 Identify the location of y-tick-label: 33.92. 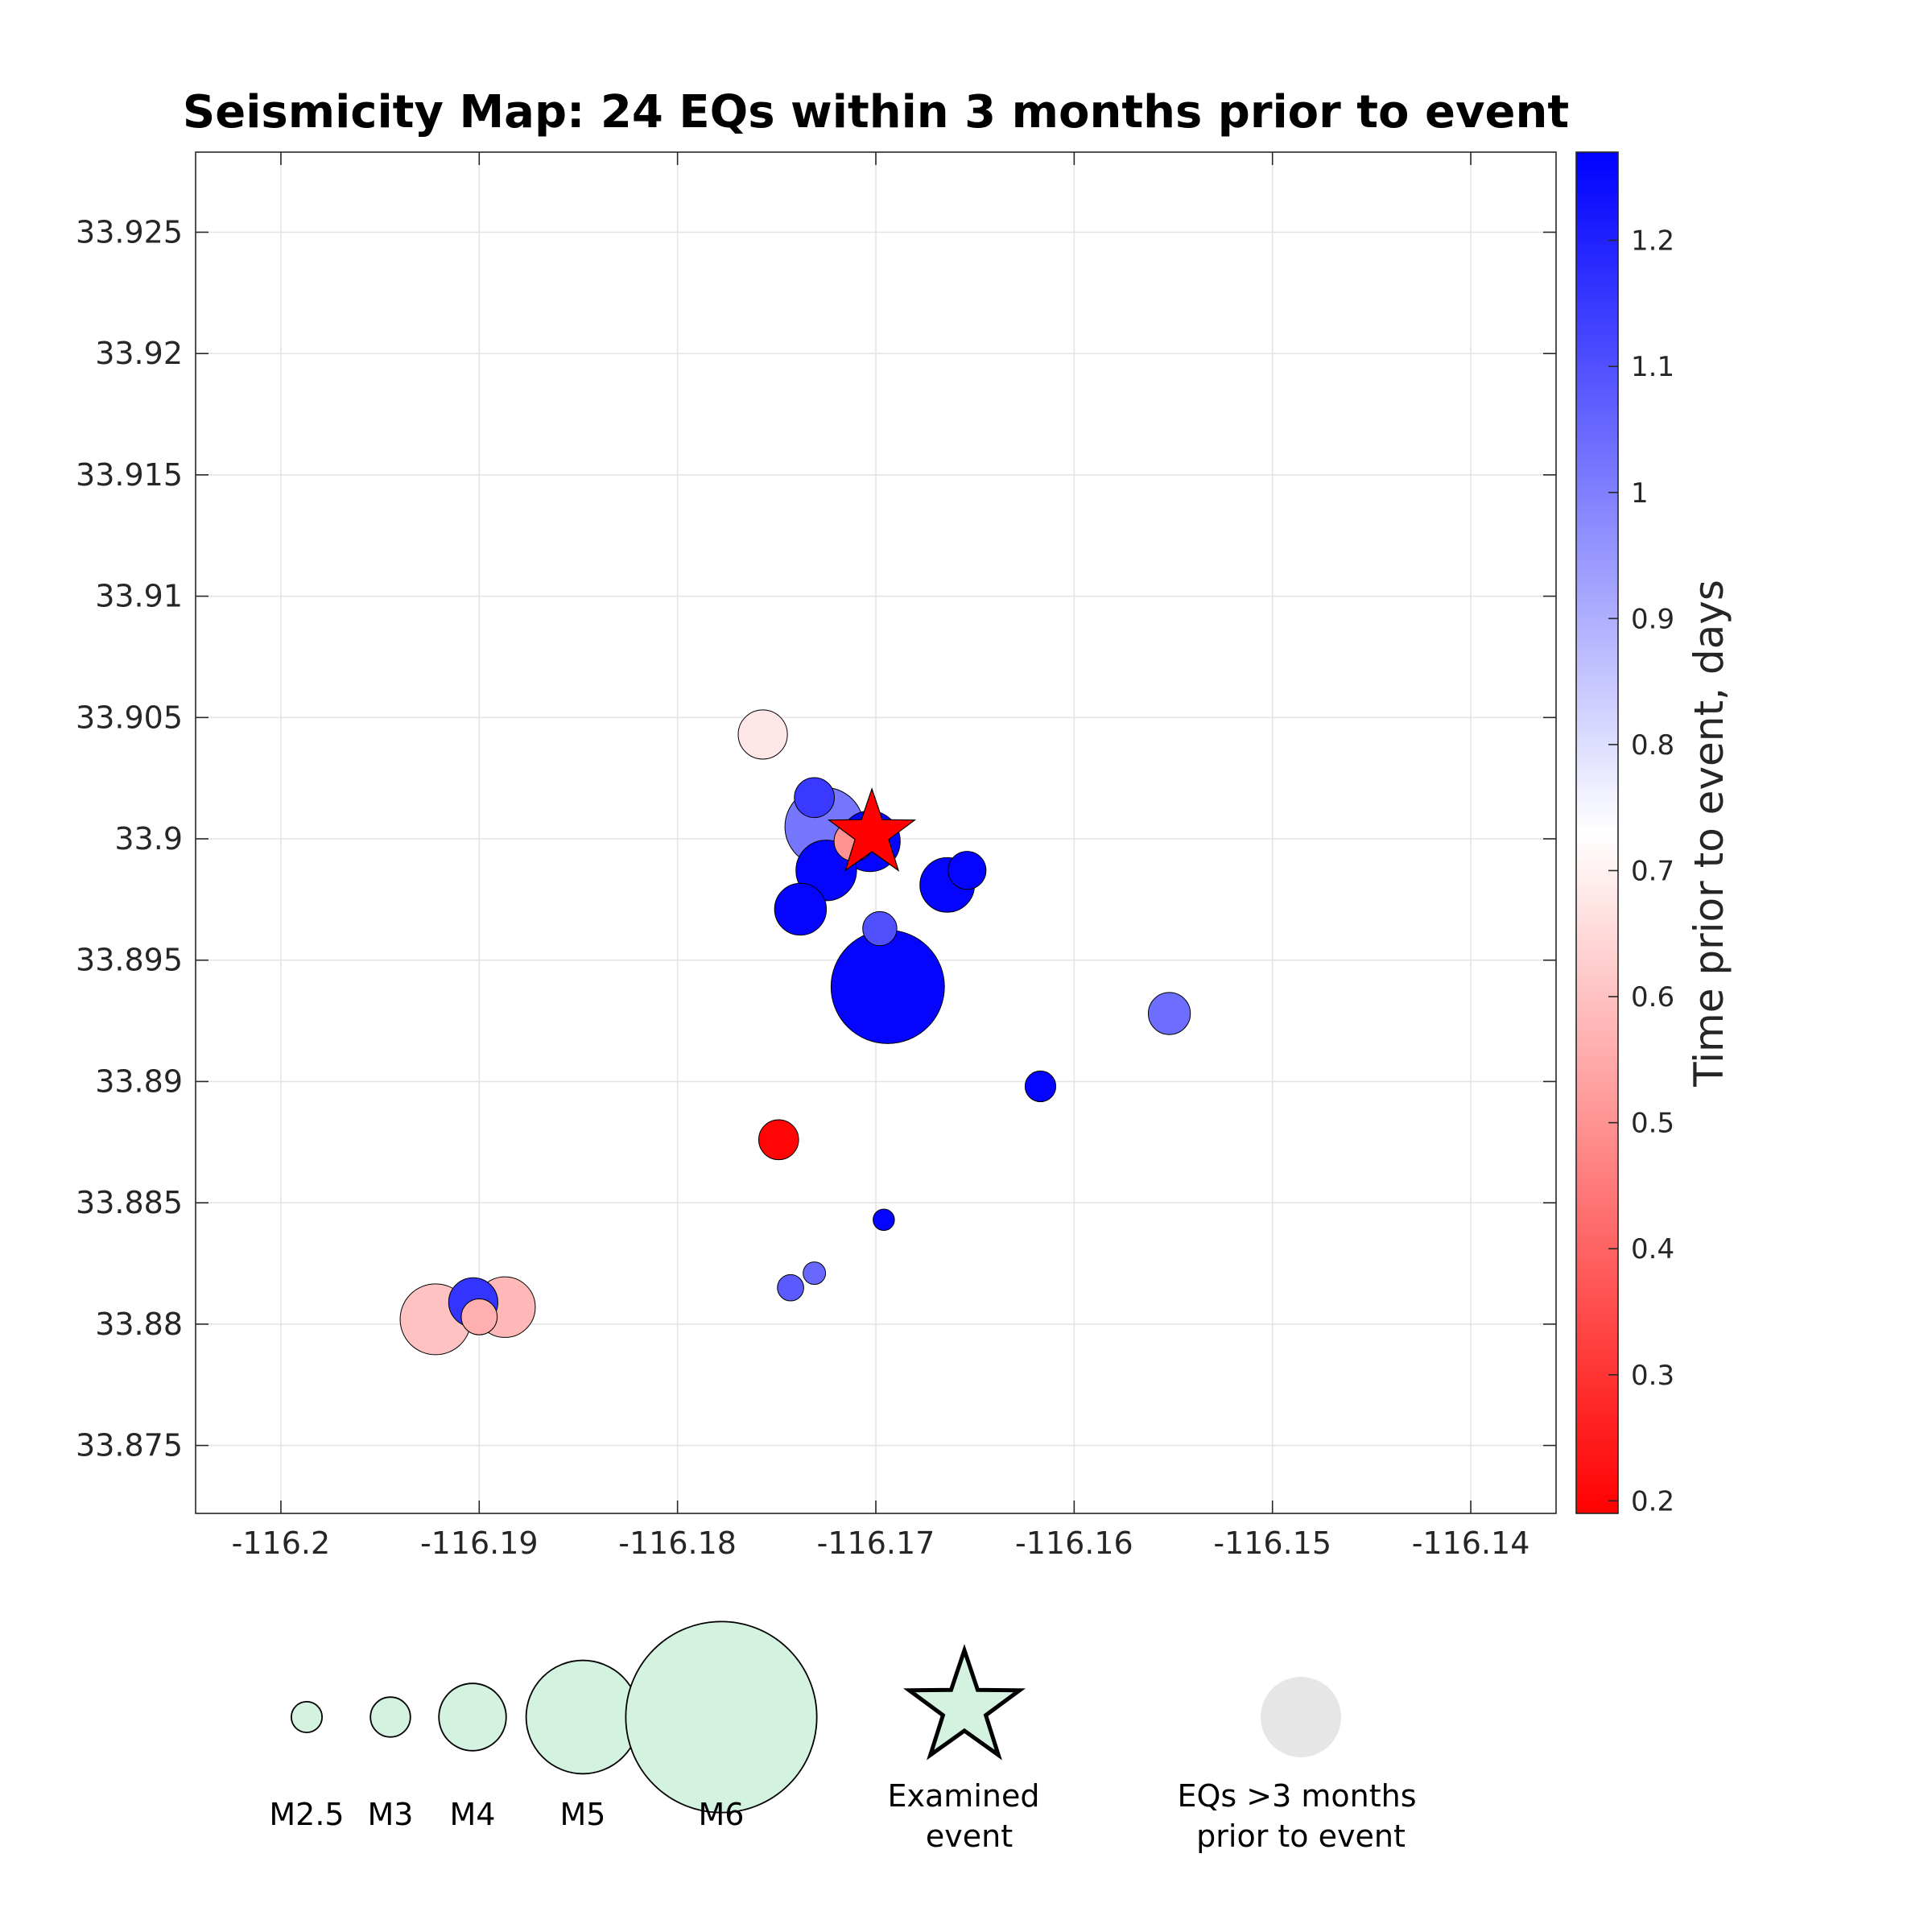
(139, 353).